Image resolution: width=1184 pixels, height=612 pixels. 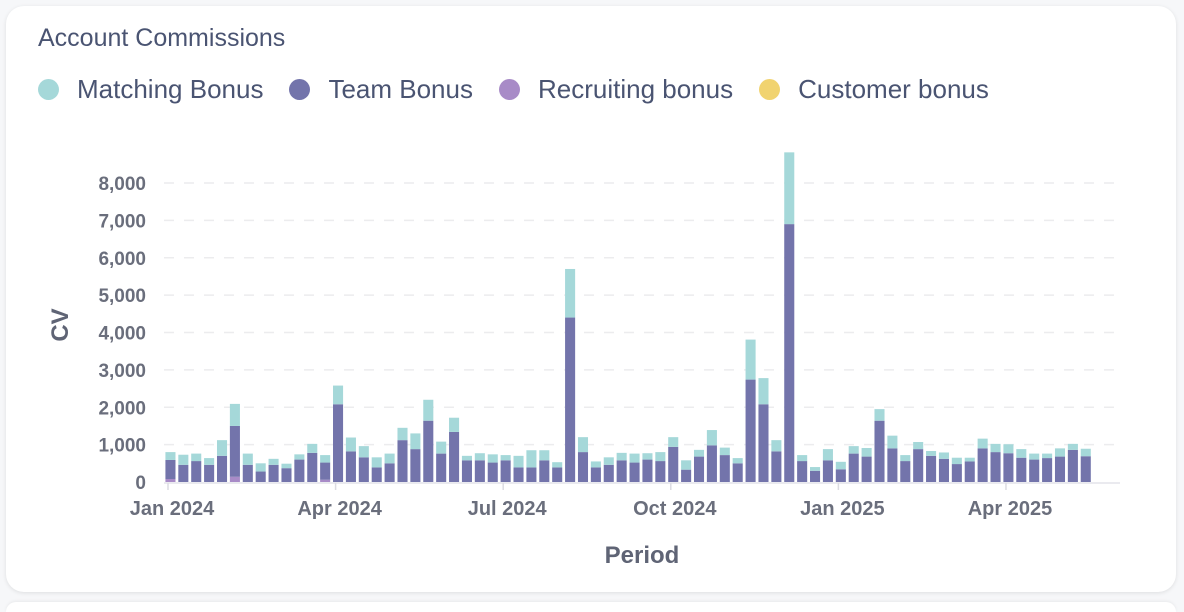 I want to click on legend-item-recruiting-bonus: Recruiting bonus, so click(x=615, y=89).